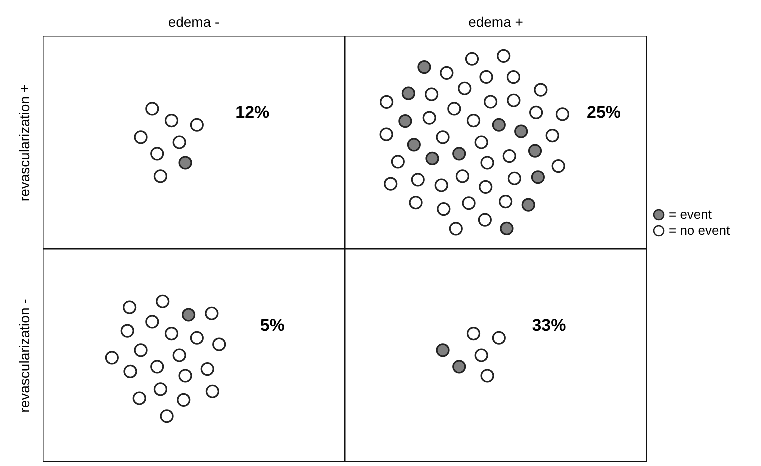 Image resolution: width=761 pixels, height=466 pixels. Describe the element at coordinates (24, 143) in the screenshot. I see `y-tick-label: revascularization +` at that location.